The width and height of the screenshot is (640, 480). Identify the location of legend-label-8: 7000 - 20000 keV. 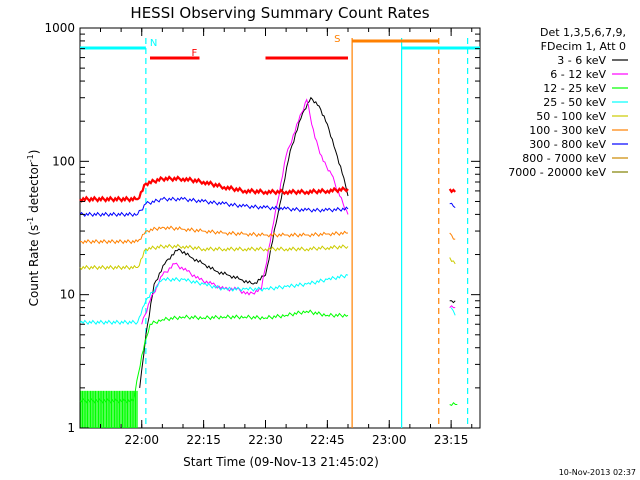
(557, 172).